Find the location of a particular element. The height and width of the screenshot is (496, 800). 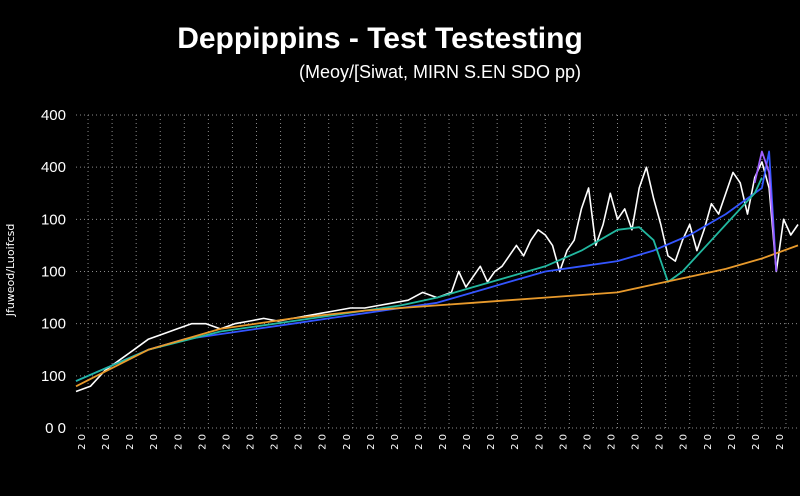

y-axis-ticks: 0 0 100 100 100 100 400 400 is located at coordinates (53, 272).